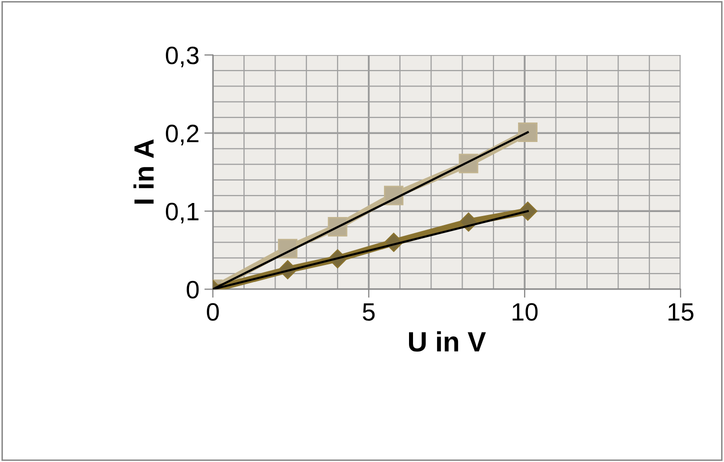 The height and width of the screenshot is (462, 724). What do you see at coordinates (182, 135) in the screenshot?
I see `y-tick-label: 0,2` at bounding box center [182, 135].